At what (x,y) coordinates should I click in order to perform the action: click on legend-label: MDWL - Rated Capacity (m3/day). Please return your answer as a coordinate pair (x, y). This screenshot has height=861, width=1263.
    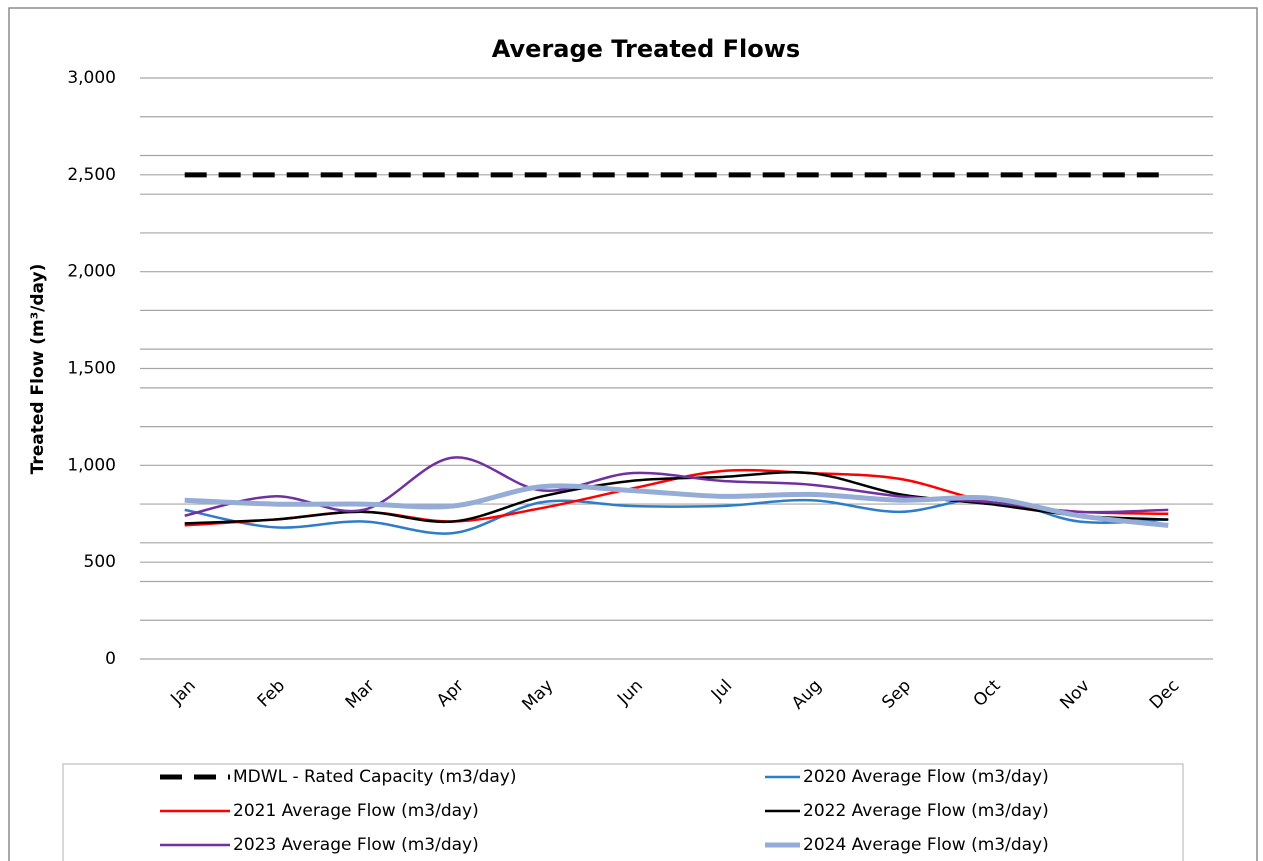
    Looking at the image, I should click on (375, 777).